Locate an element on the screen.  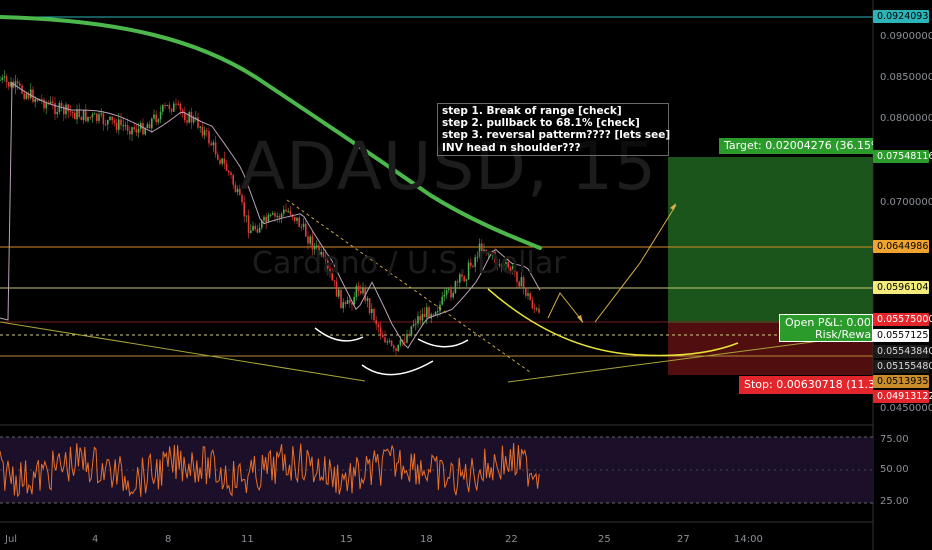
risk-reward-label: Risk/Reward is located at coordinates (843, 334).